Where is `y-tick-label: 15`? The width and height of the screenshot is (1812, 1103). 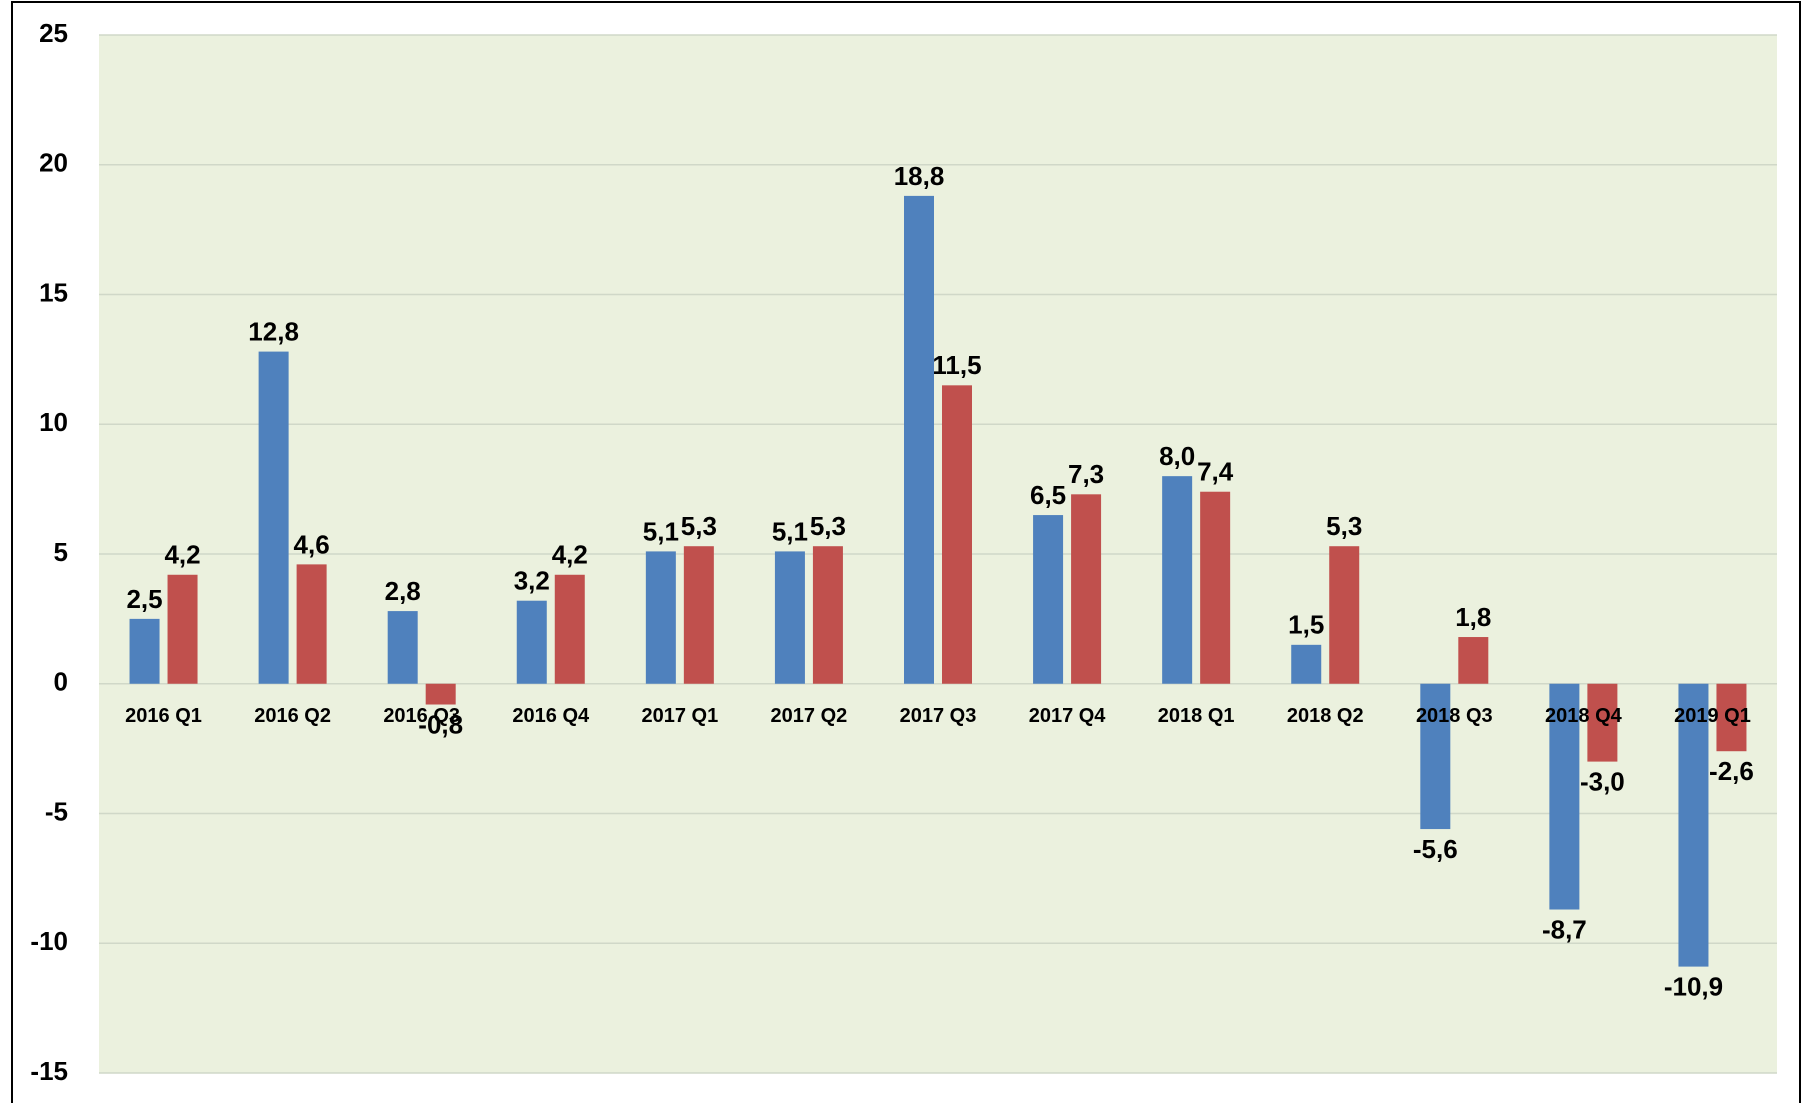
y-tick-label: 15 is located at coordinates (53, 292).